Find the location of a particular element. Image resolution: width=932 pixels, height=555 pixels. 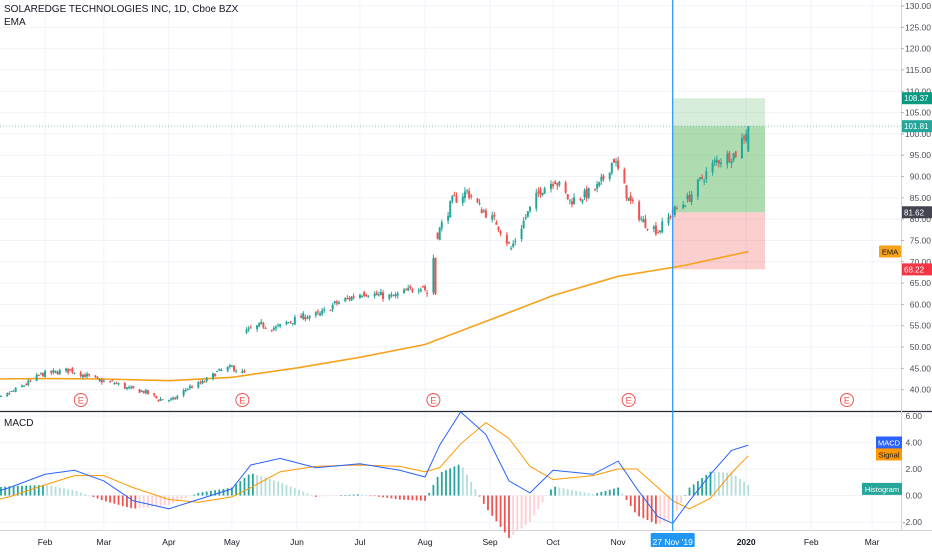

price-label-target: 108.37 is located at coordinates (916, 98).